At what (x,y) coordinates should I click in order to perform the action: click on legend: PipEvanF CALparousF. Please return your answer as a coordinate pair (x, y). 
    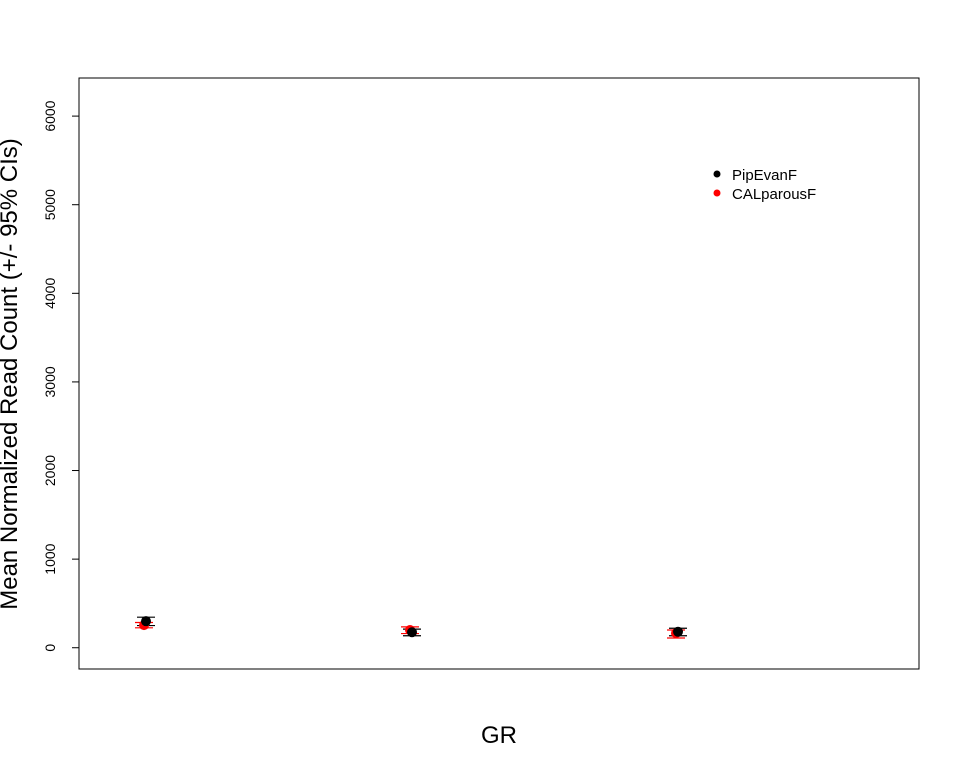
    Looking at the image, I should click on (764, 185).